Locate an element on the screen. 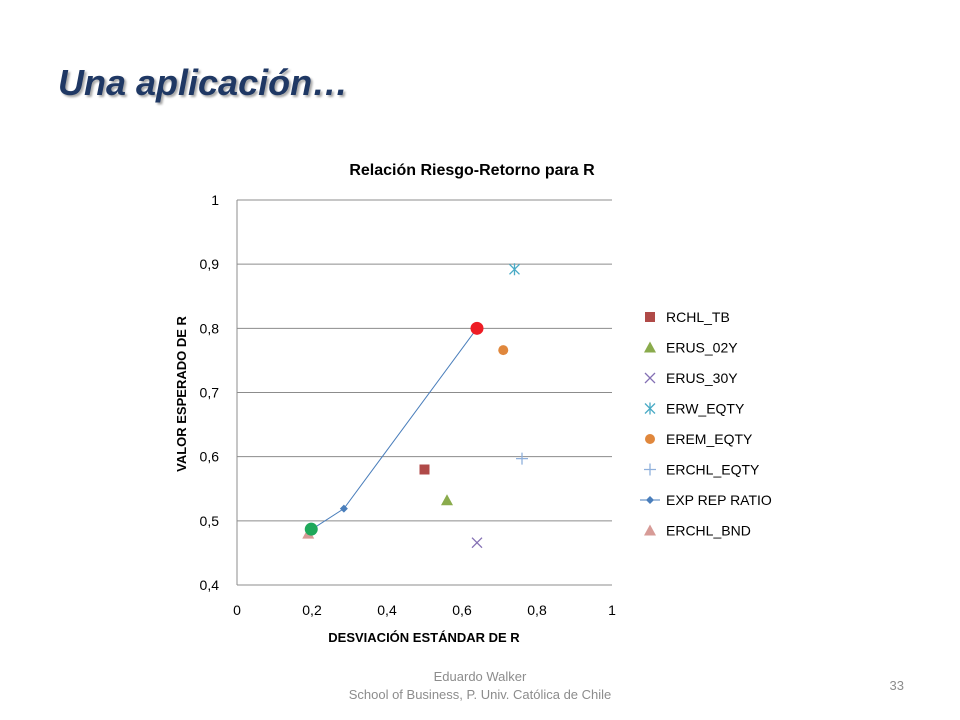 The image size is (960, 720). data-point-erchl-eqty is located at coordinates (522, 458).